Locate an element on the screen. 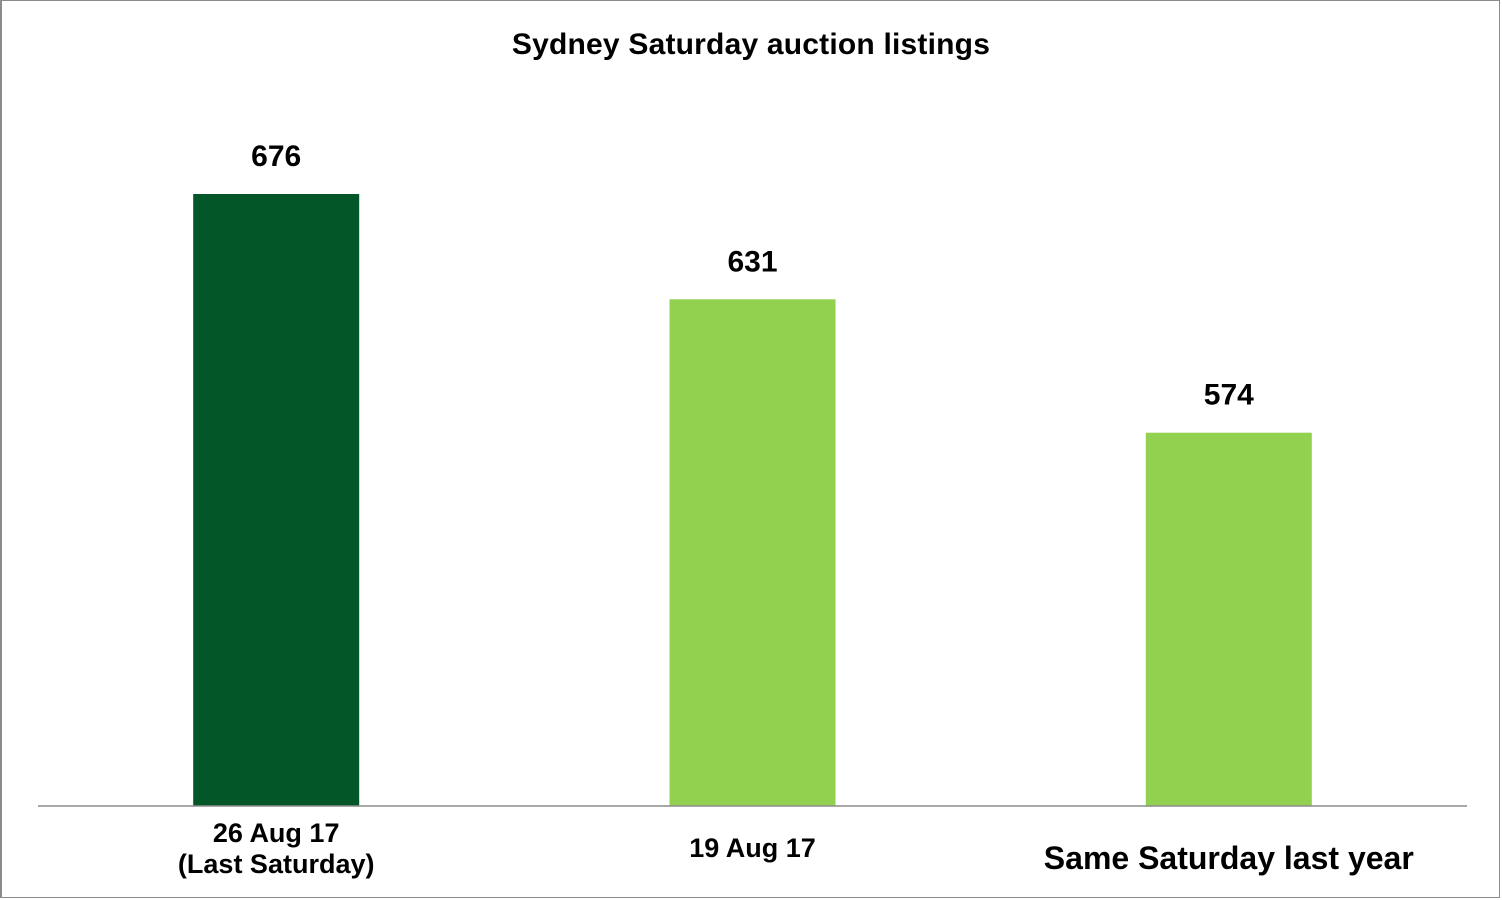  x-tick-label: Same Saturday last year is located at coordinates (1229, 858).